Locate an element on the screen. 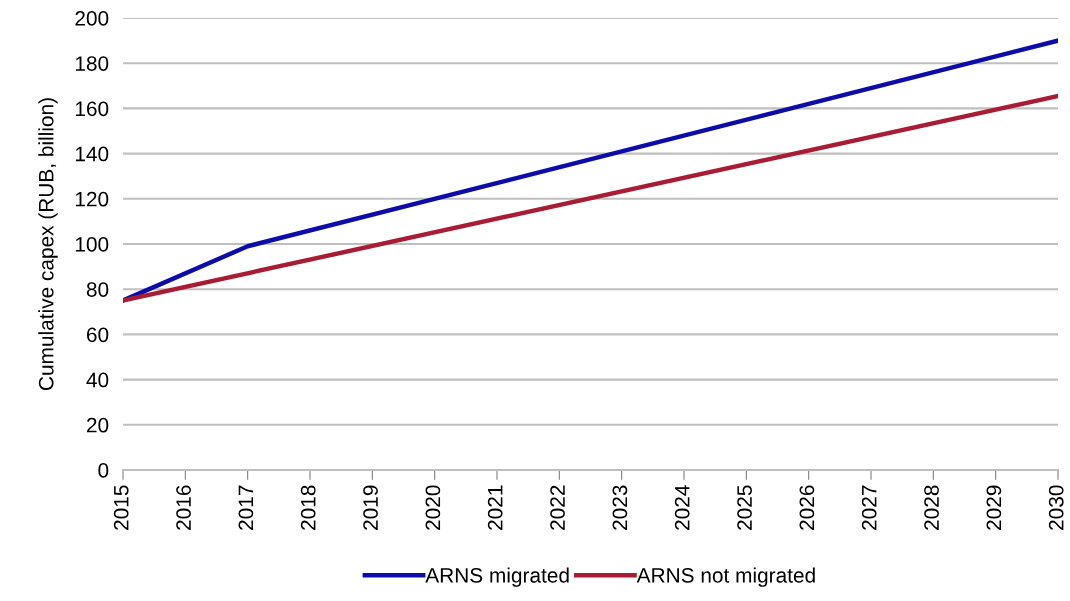 The image size is (1070, 601). y-tick-label: 180 is located at coordinates (92, 63).